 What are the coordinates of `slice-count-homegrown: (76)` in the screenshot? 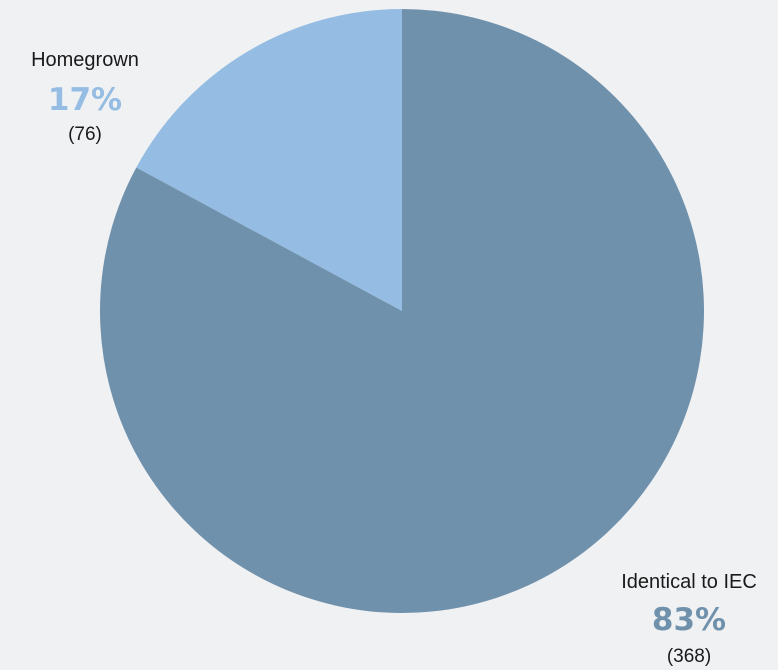 It's located at (85, 134).